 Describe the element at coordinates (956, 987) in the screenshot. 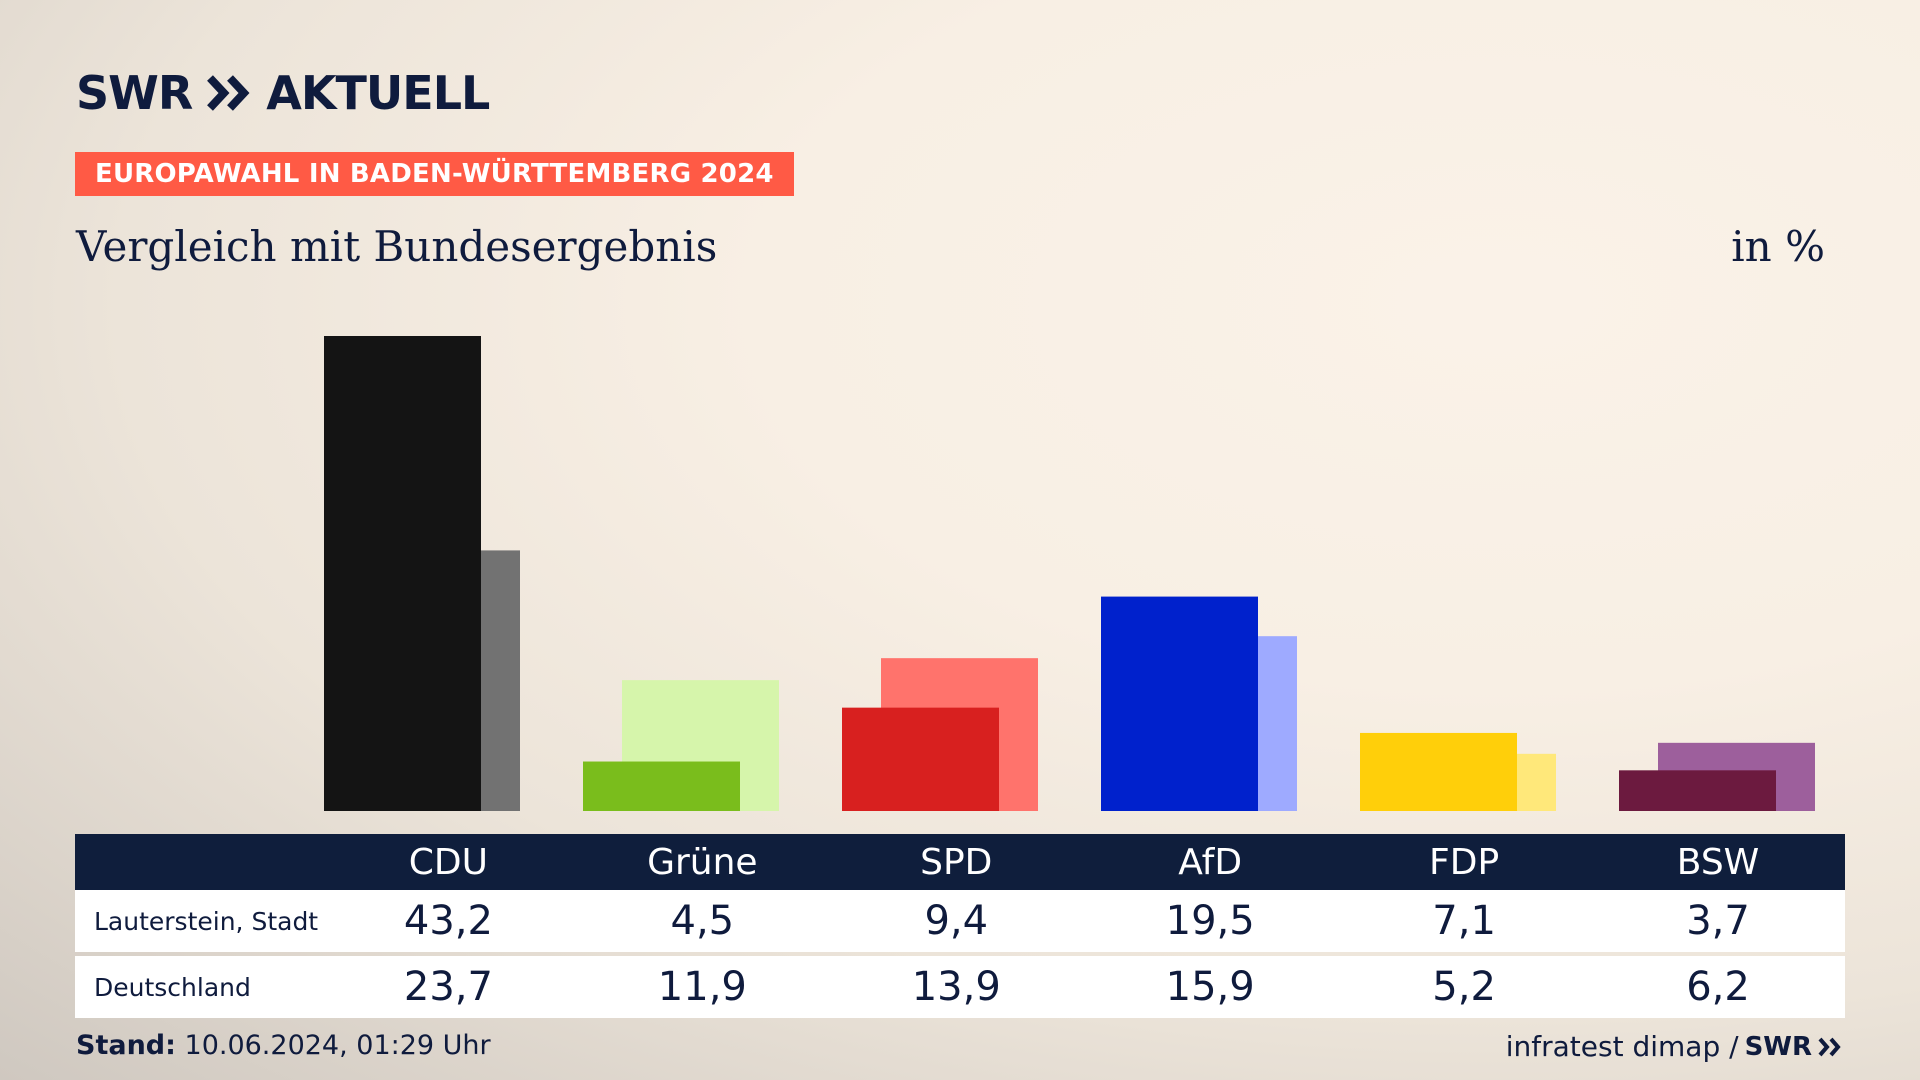

I see `table-cell: 13,9` at that location.